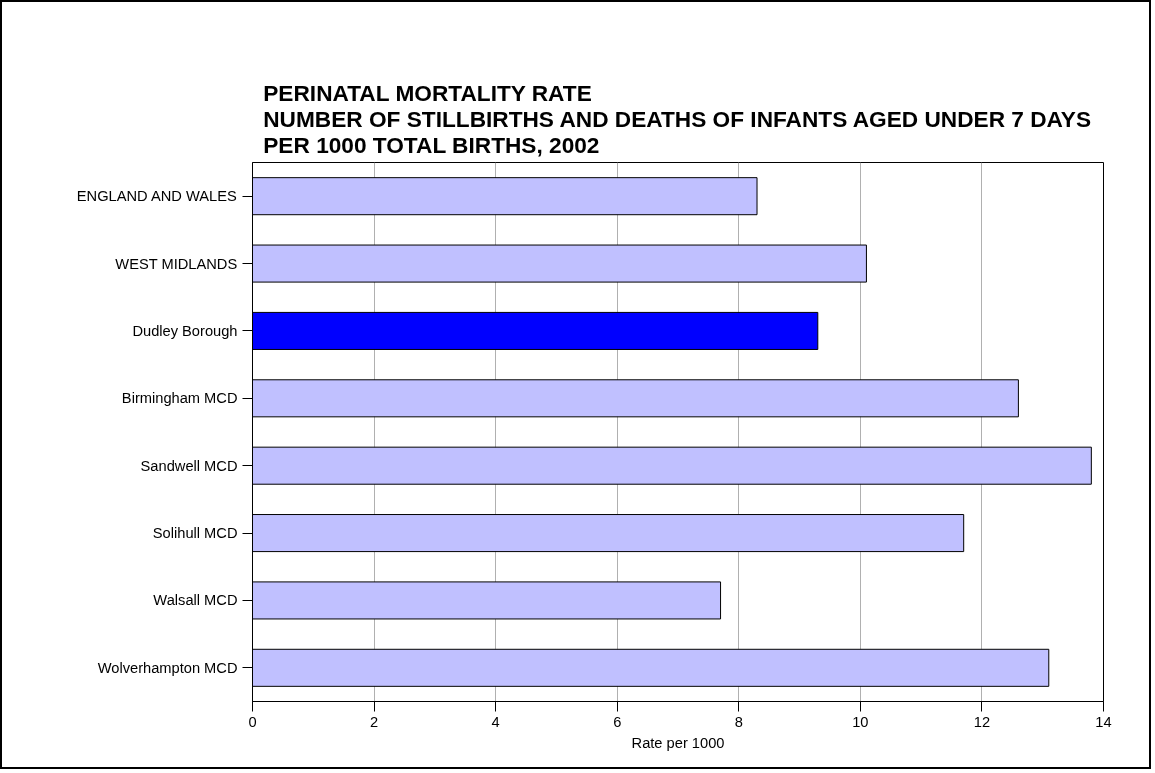 Image resolution: width=1155 pixels, height=773 pixels. Describe the element at coordinates (374, 721) in the screenshot. I see `x-tick-label: 2` at that location.